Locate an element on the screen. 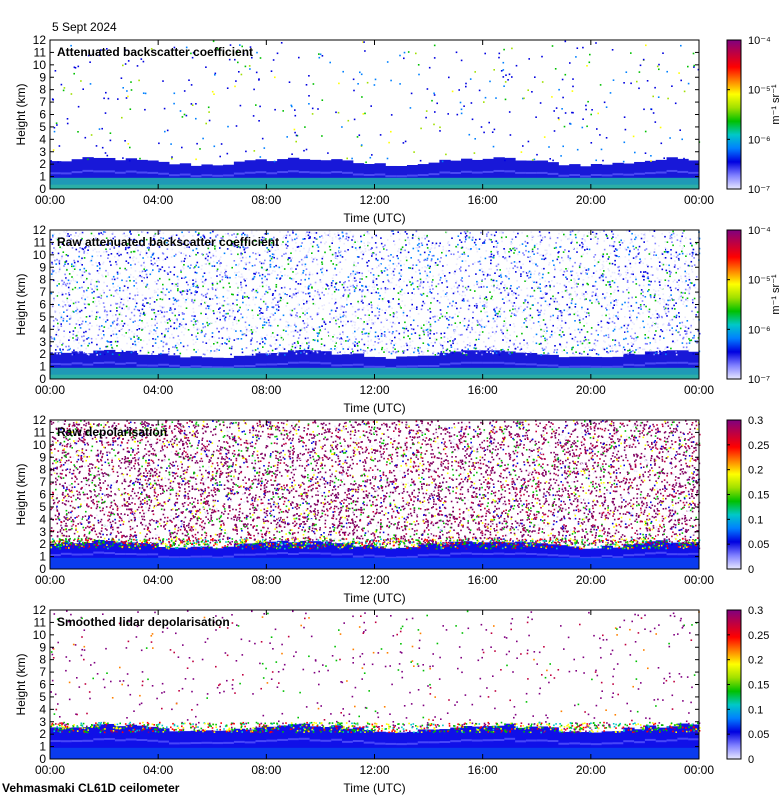 Image resolution: width=780 pixels, height=800 pixels. station-label: Vehmasmaki CL61D ceilometer is located at coordinates (91, 788).